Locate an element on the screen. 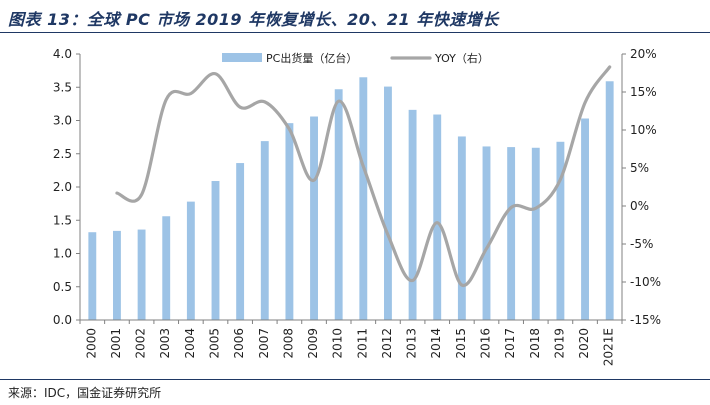 The image size is (710, 405). right-tick-label: 15% is located at coordinates (643, 92).